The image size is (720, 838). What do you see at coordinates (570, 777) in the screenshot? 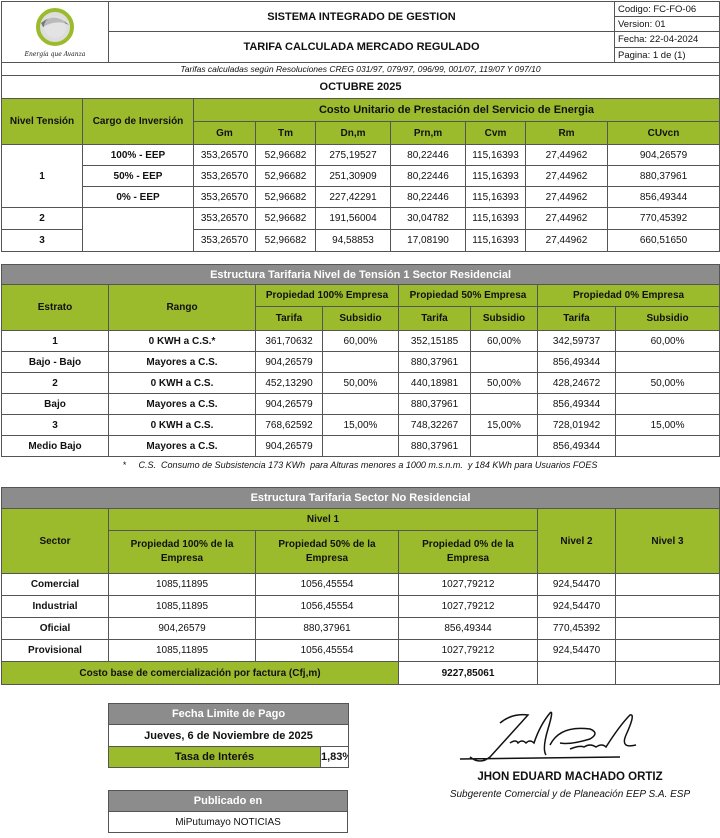
I see `signer-name: JHON EDUARD MACHADO ORTIZ` at bounding box center [570, 777].